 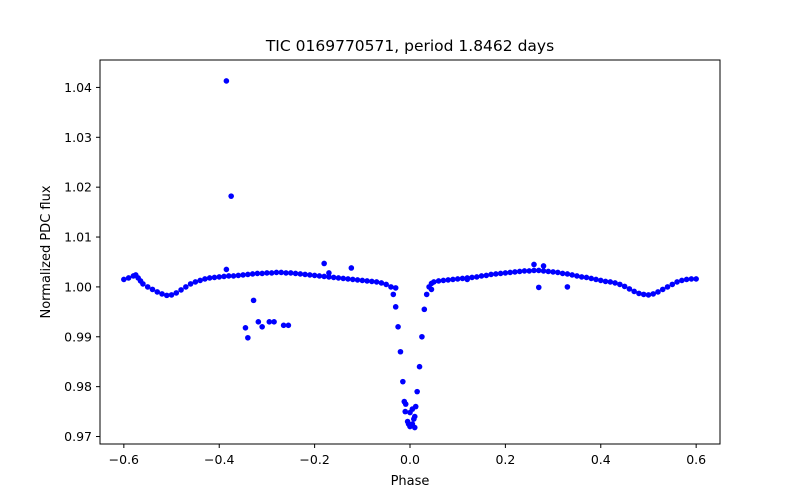 I want to click on y-tick-label: 0.99, so click(x=78, y=336).